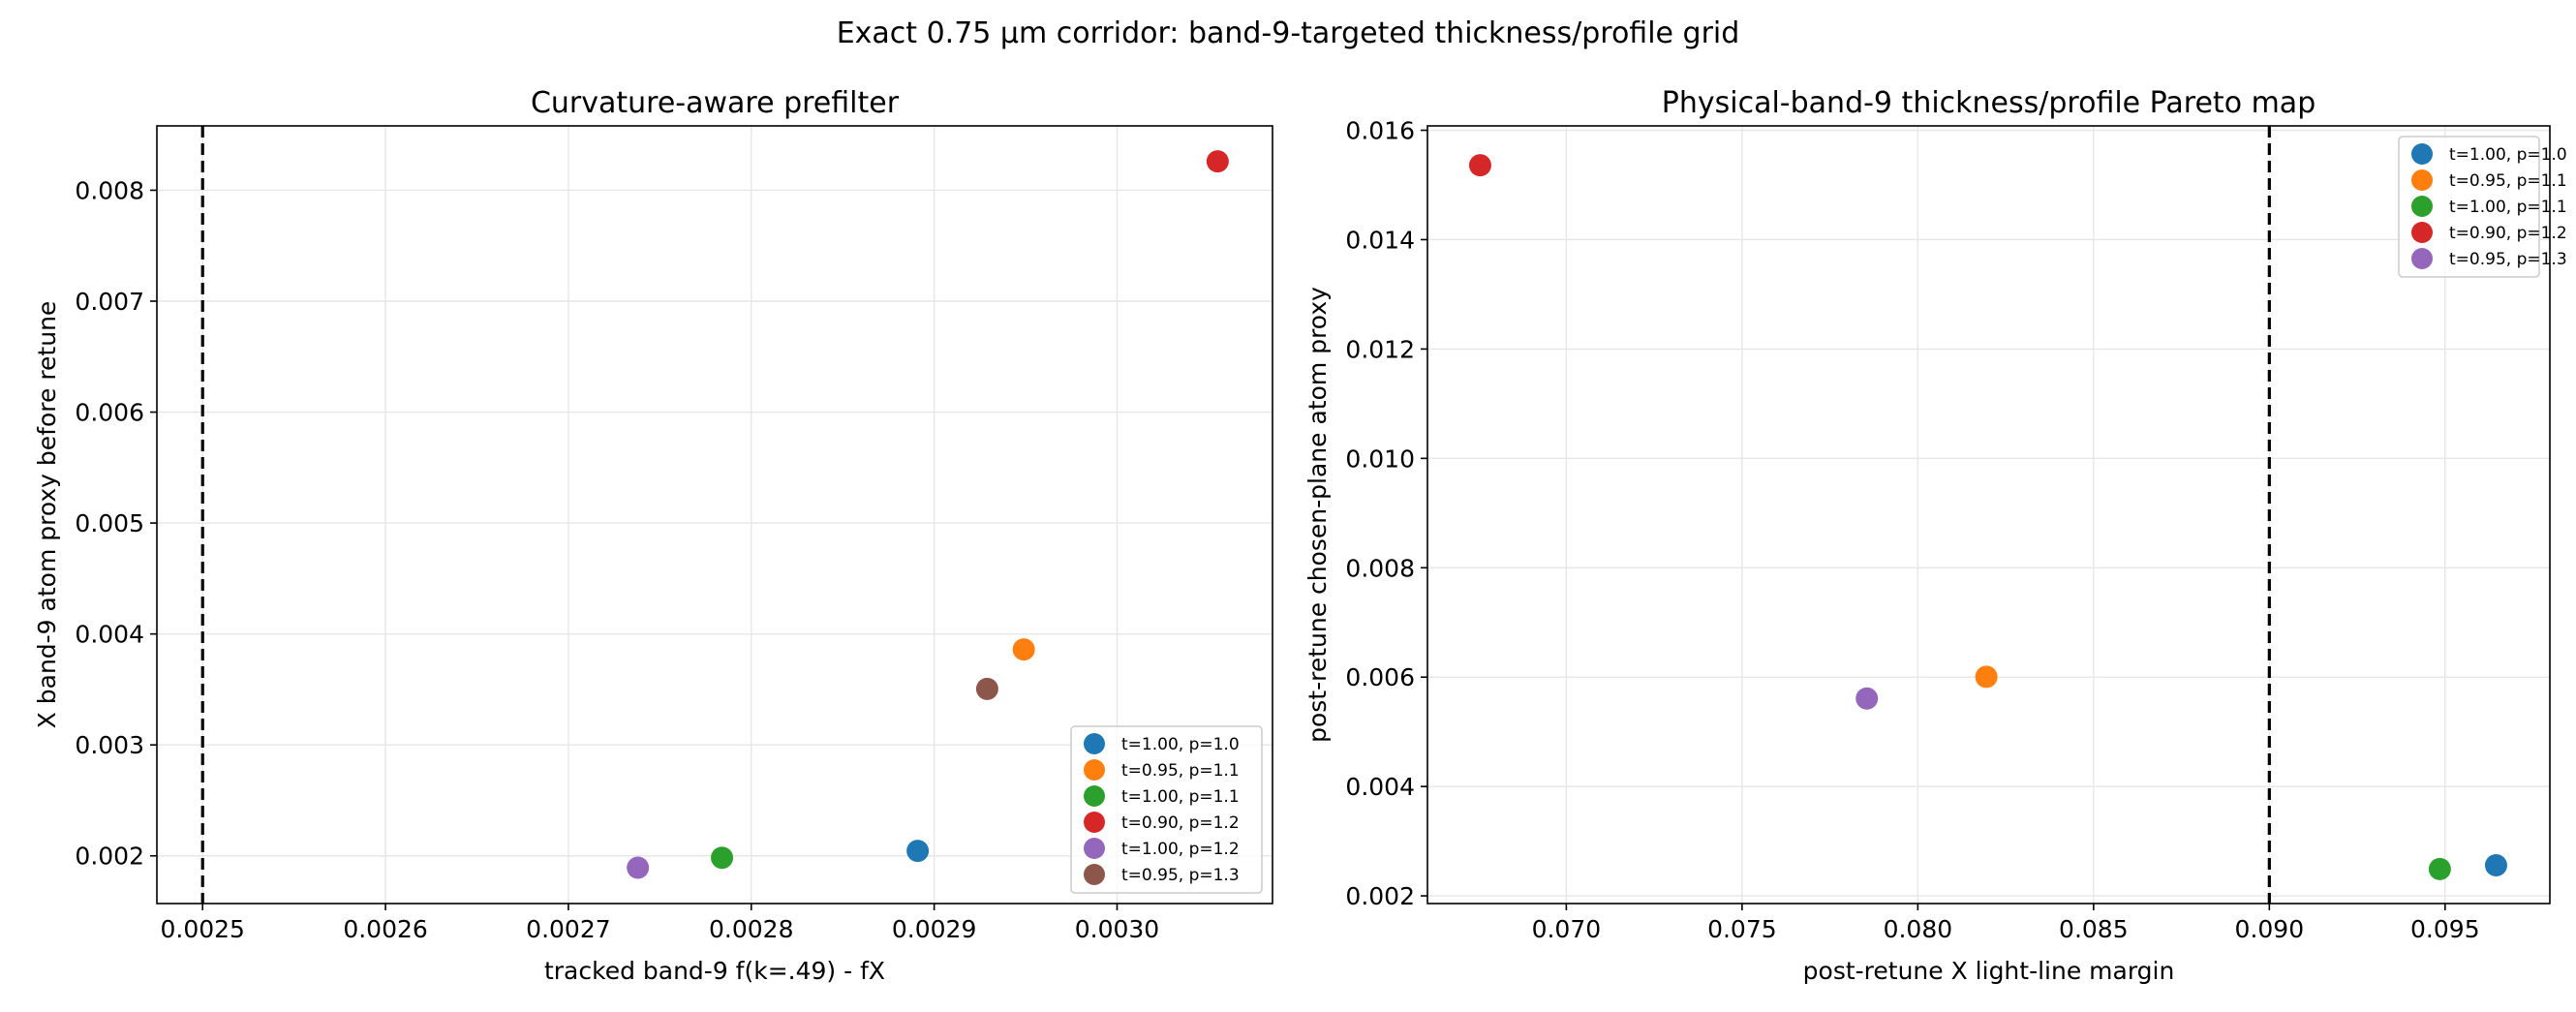 This screenshot has height=1012, width=2576. Describe the element at coordinates (2270, 929) in the screenshot. I see `x-tick-label: 0.090` at that location.